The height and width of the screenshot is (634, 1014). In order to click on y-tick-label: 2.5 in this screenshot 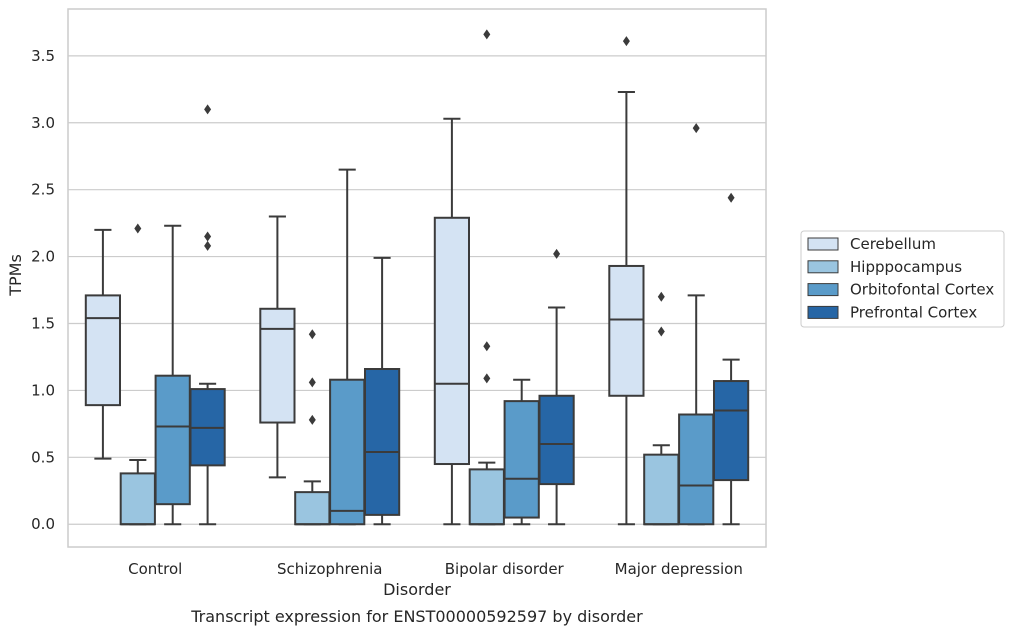, I will do `click(43, 190)`.